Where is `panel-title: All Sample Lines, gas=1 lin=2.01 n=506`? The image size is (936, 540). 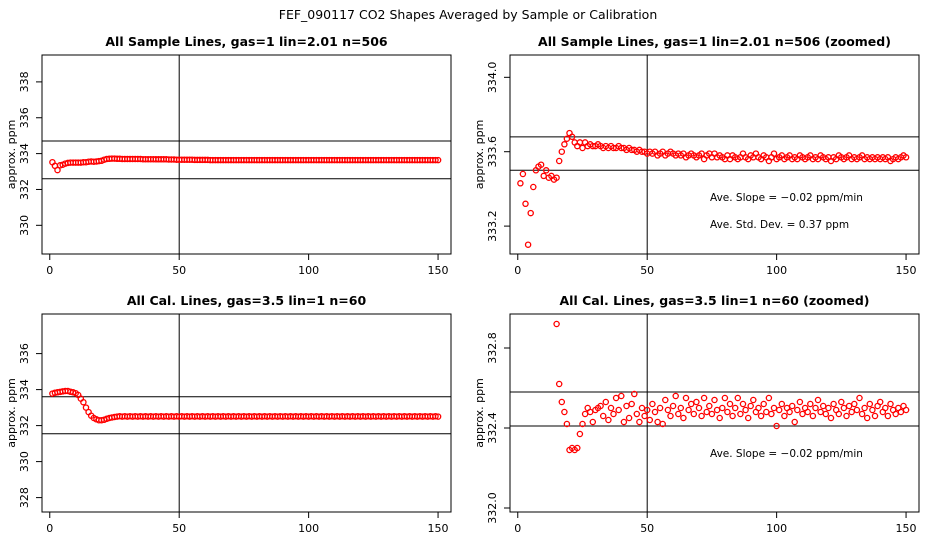 panel-title: All Sample Lines, gas=1 lin=2.01 n=506 is located at coordinates (246, 41).